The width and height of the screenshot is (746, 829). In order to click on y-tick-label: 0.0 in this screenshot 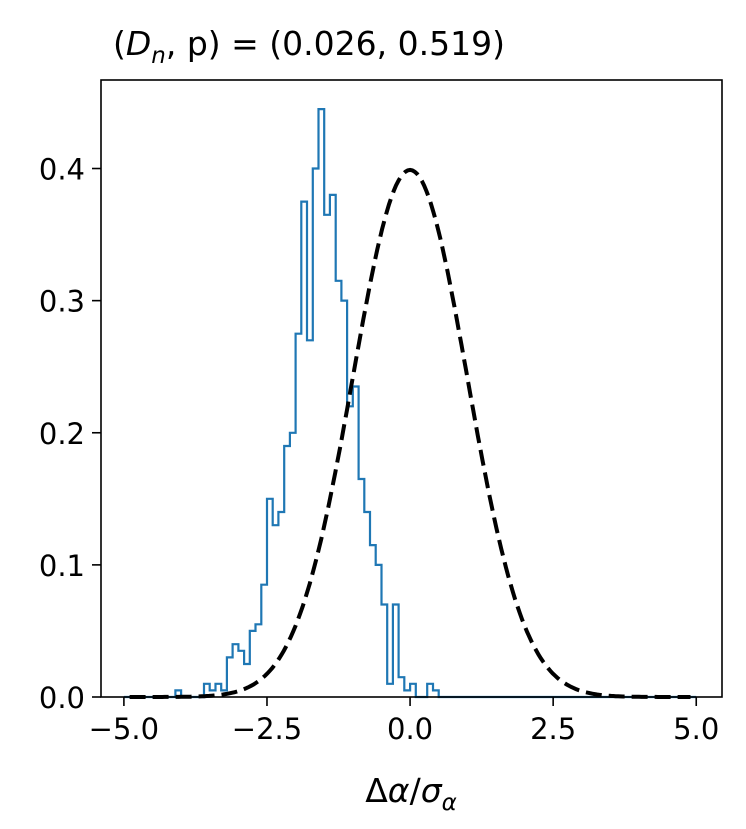, I will do `click(62, 698)`.